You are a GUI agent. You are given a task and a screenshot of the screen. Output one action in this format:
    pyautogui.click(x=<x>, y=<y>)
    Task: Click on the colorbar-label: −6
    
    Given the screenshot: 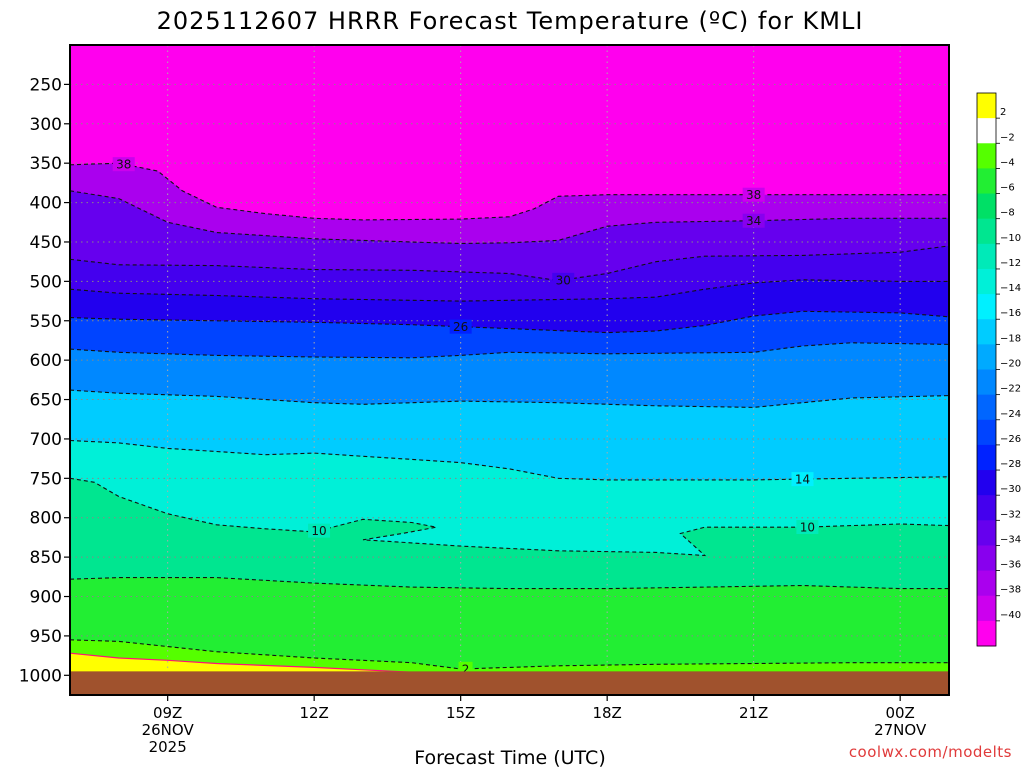 What is the action you would take?
    pyautogui.click(x=1007, y=188)
    